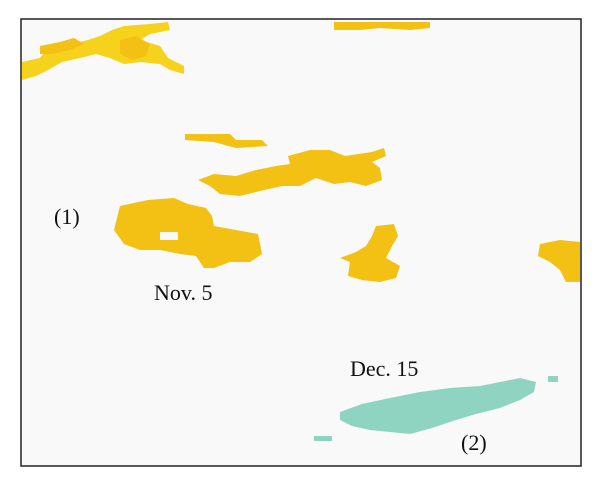 Image resolution: width=600 pixels, height=492 pixels. What do you see at coordinates (384, 368) in the screenshot?
I see `label: Dec. 15` at bounding box center [384, 368].